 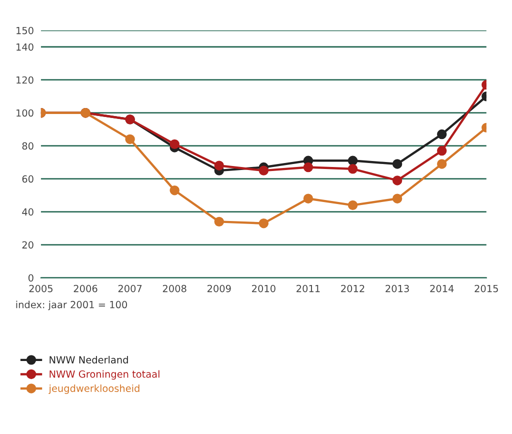 I want to click on text: index: jaar 2001 = 100, so click(x=72, y=305).